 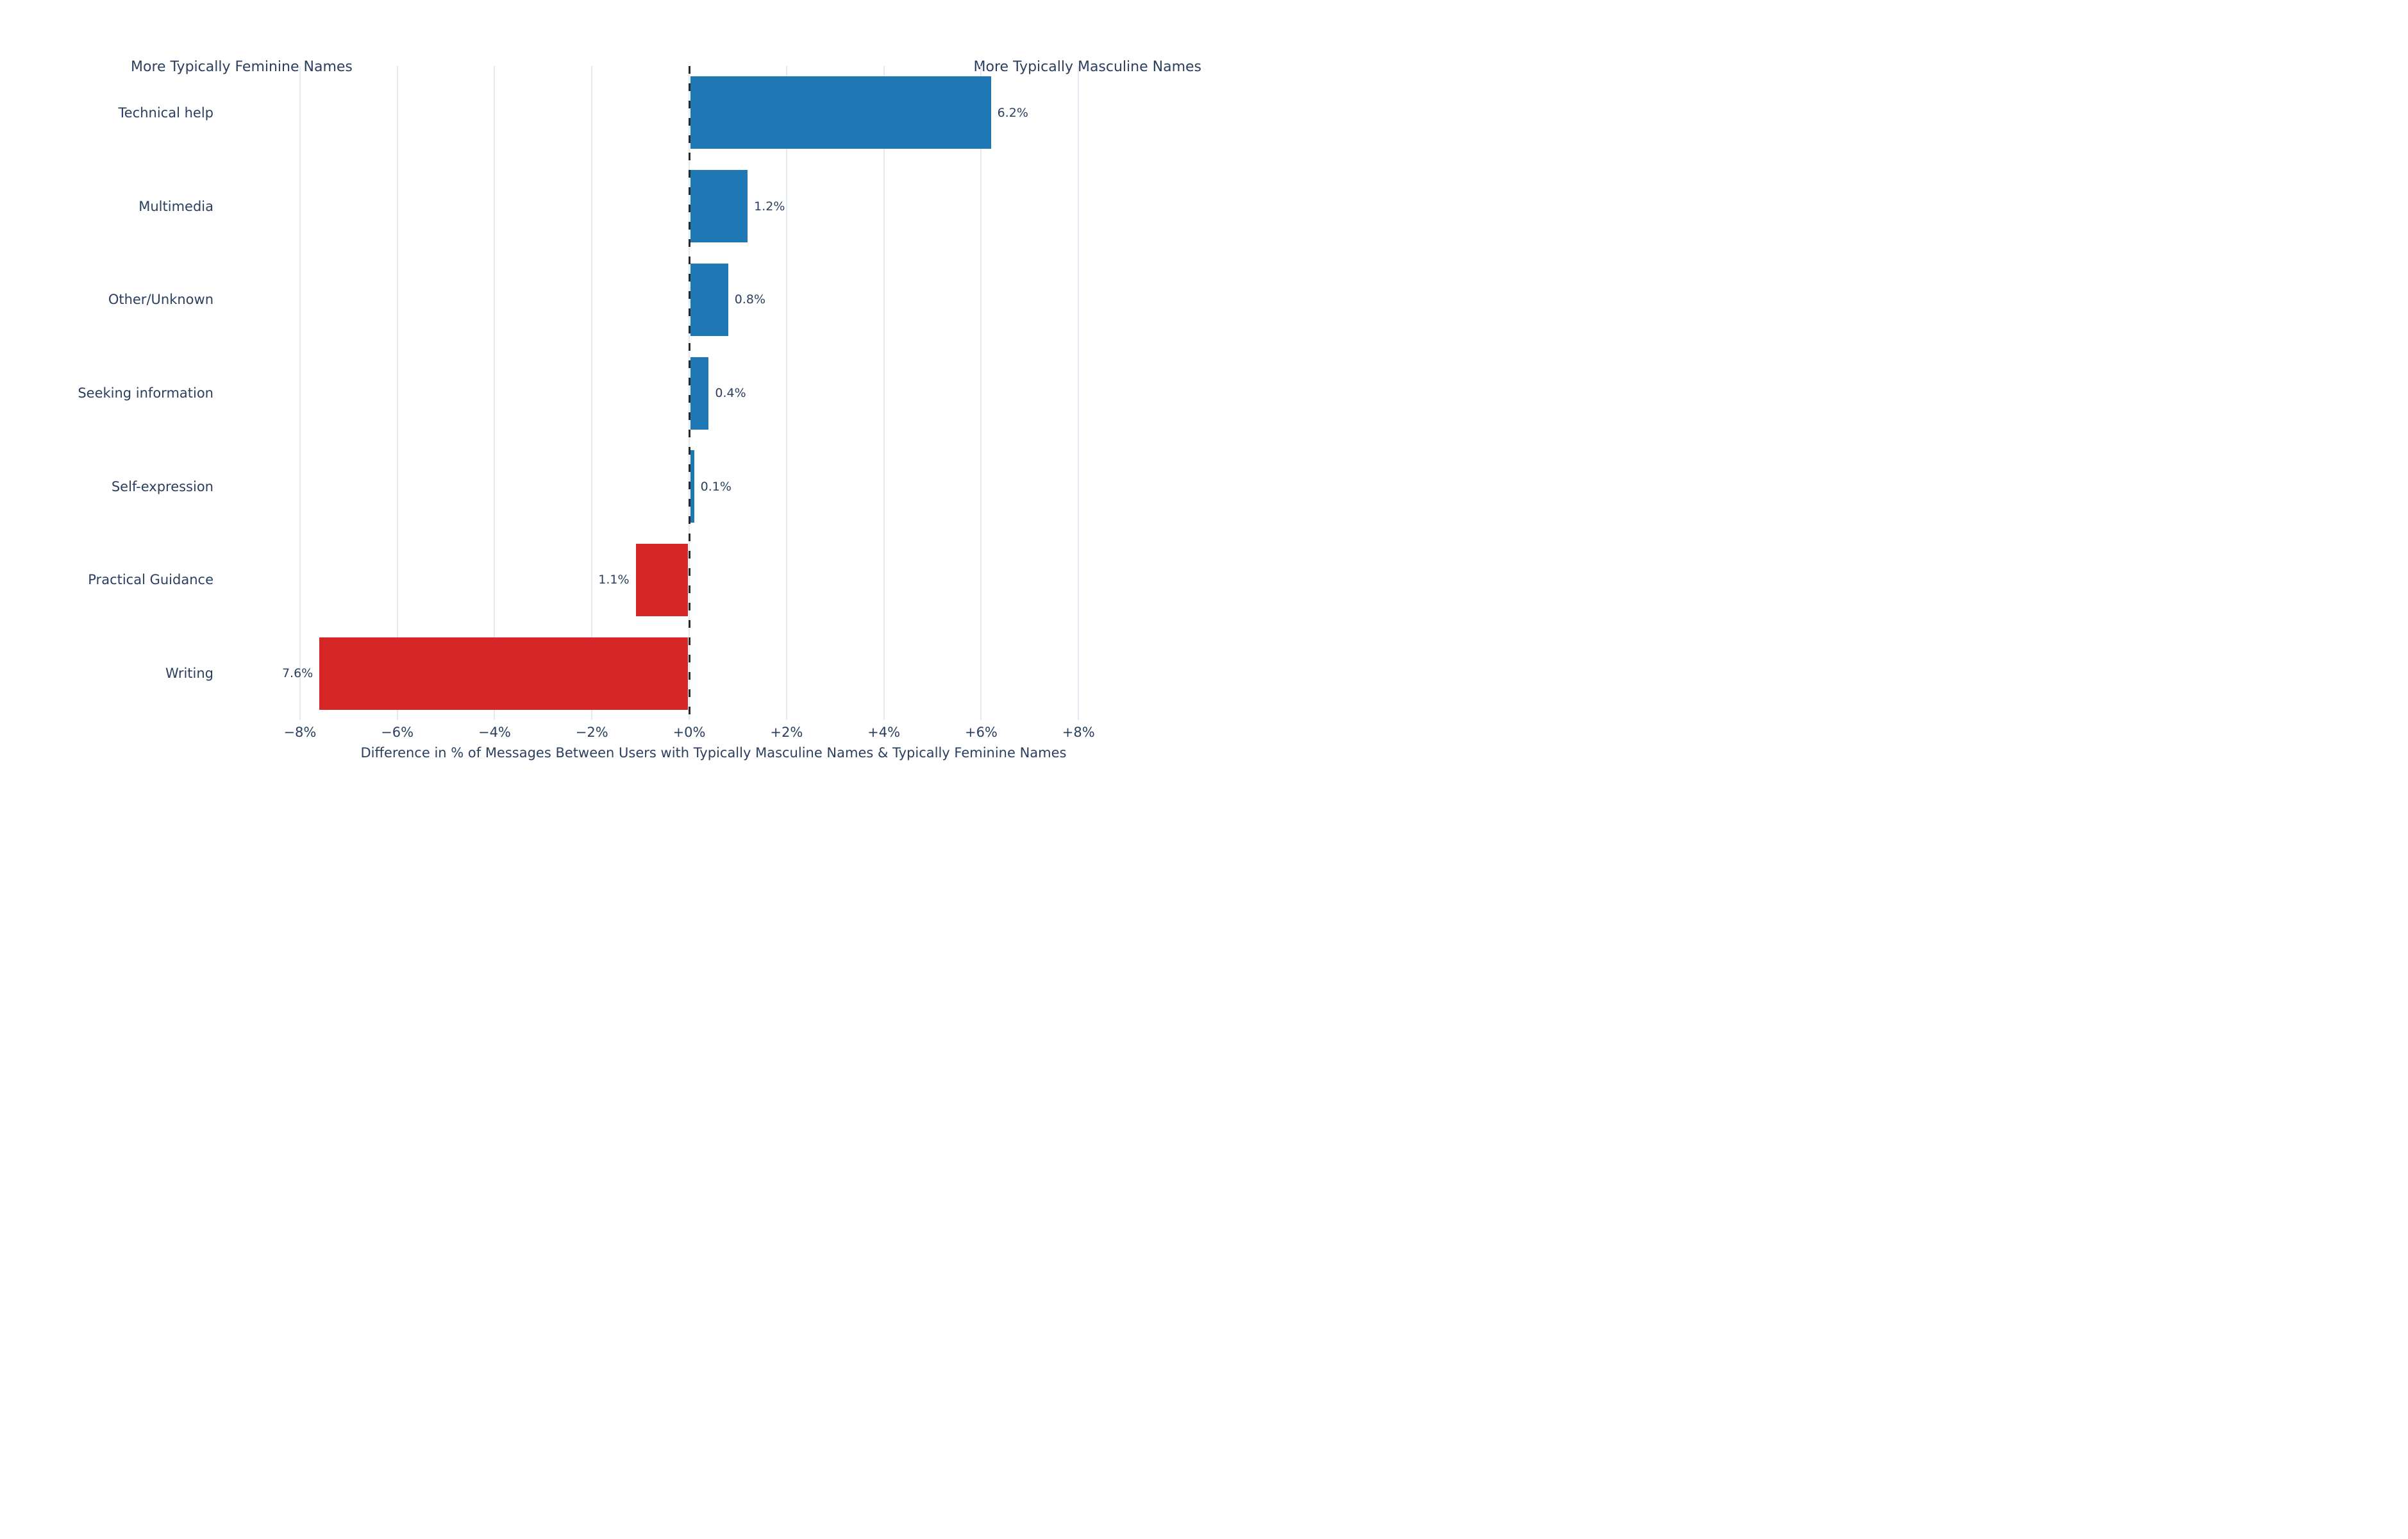 I want to click on x-tick-label: +6%, so click(x=981, y=732).